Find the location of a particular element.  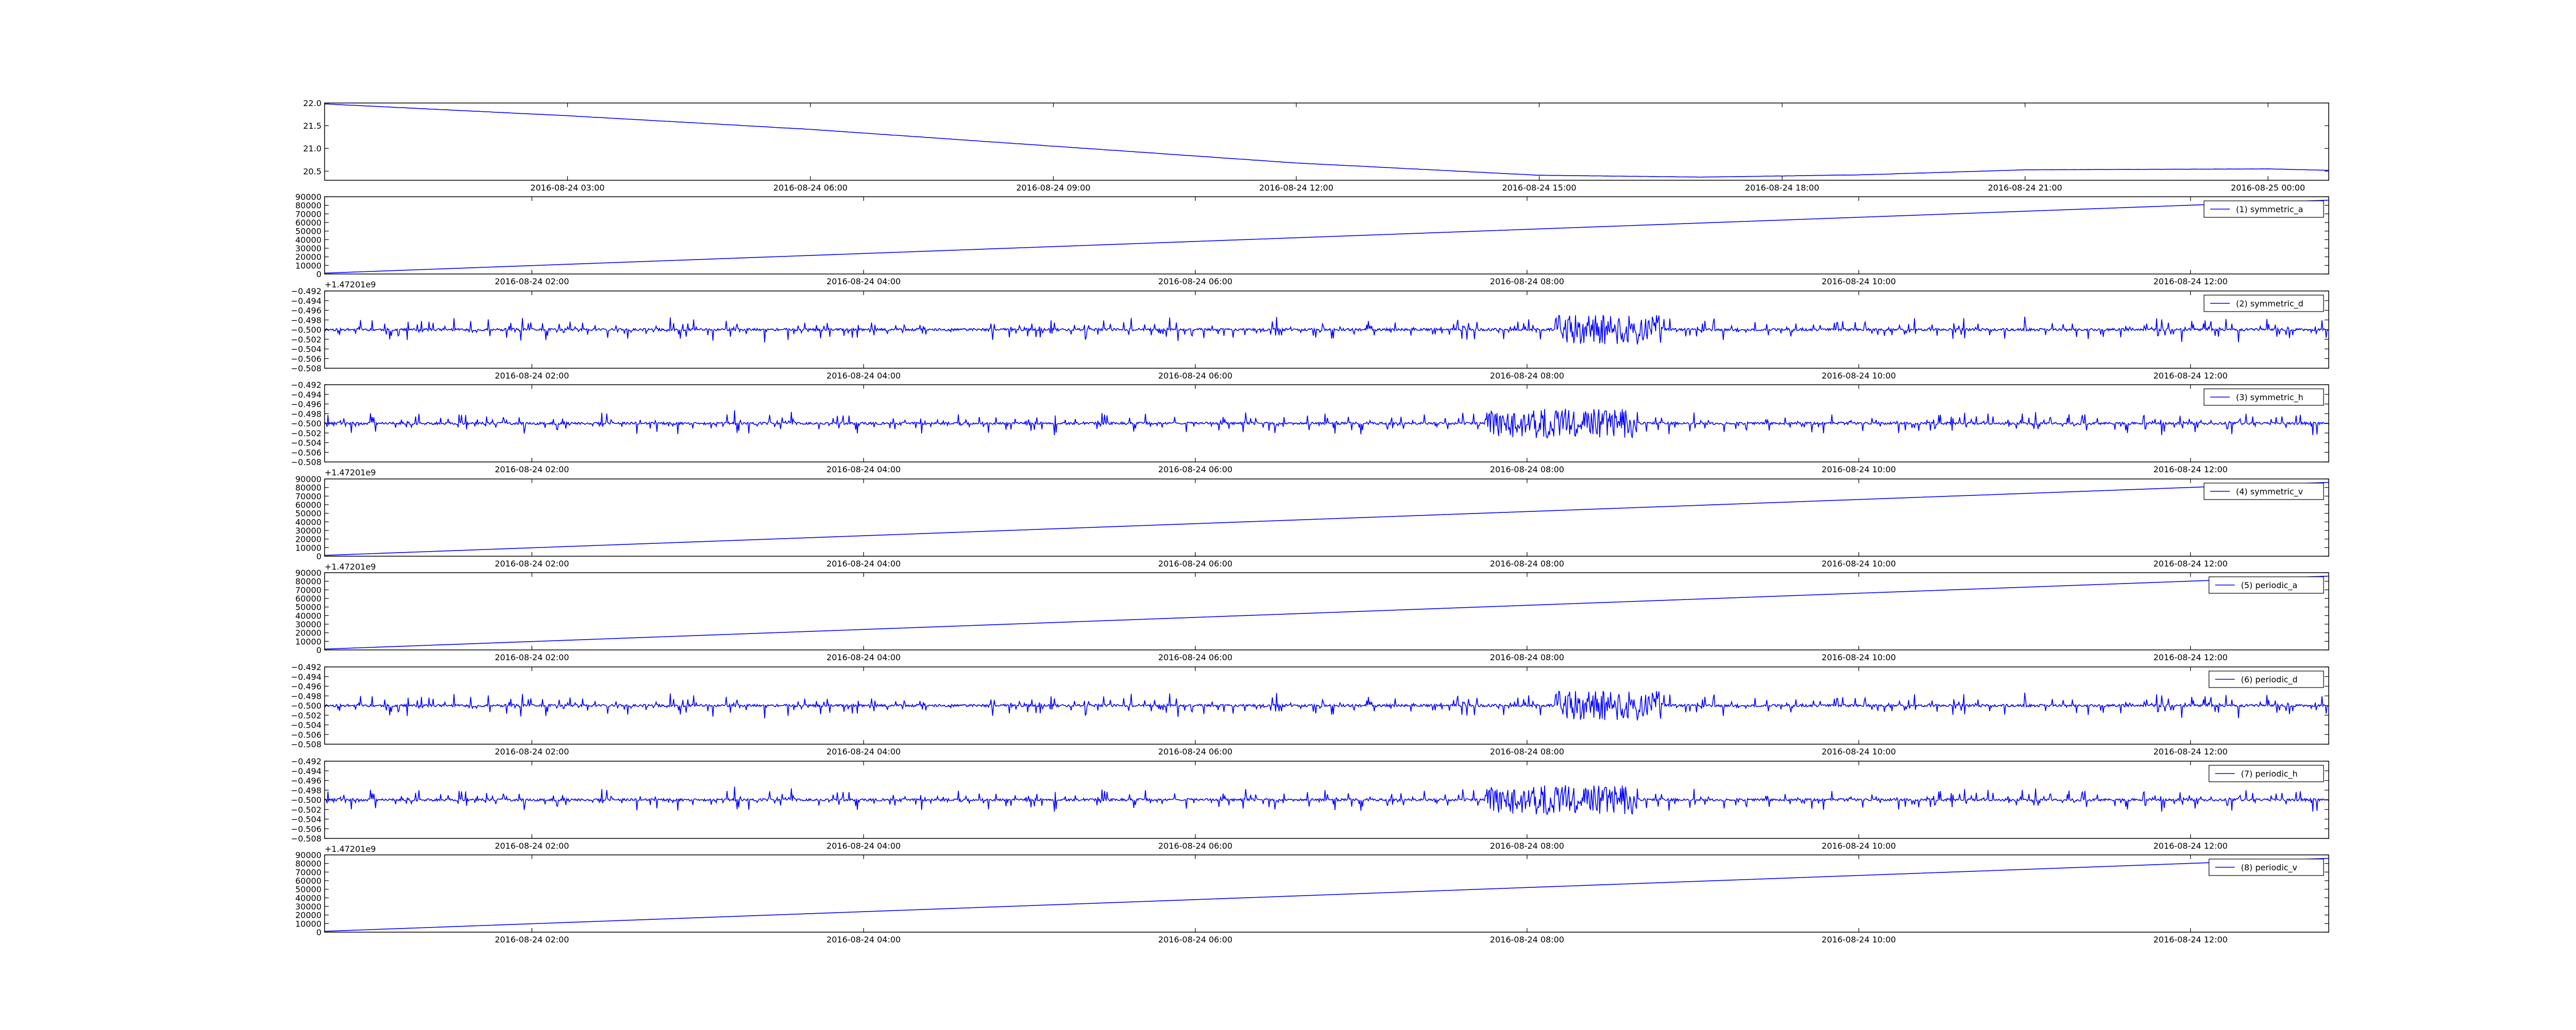

y-tick-label: 20.5 is located at coordinates (312, 171).